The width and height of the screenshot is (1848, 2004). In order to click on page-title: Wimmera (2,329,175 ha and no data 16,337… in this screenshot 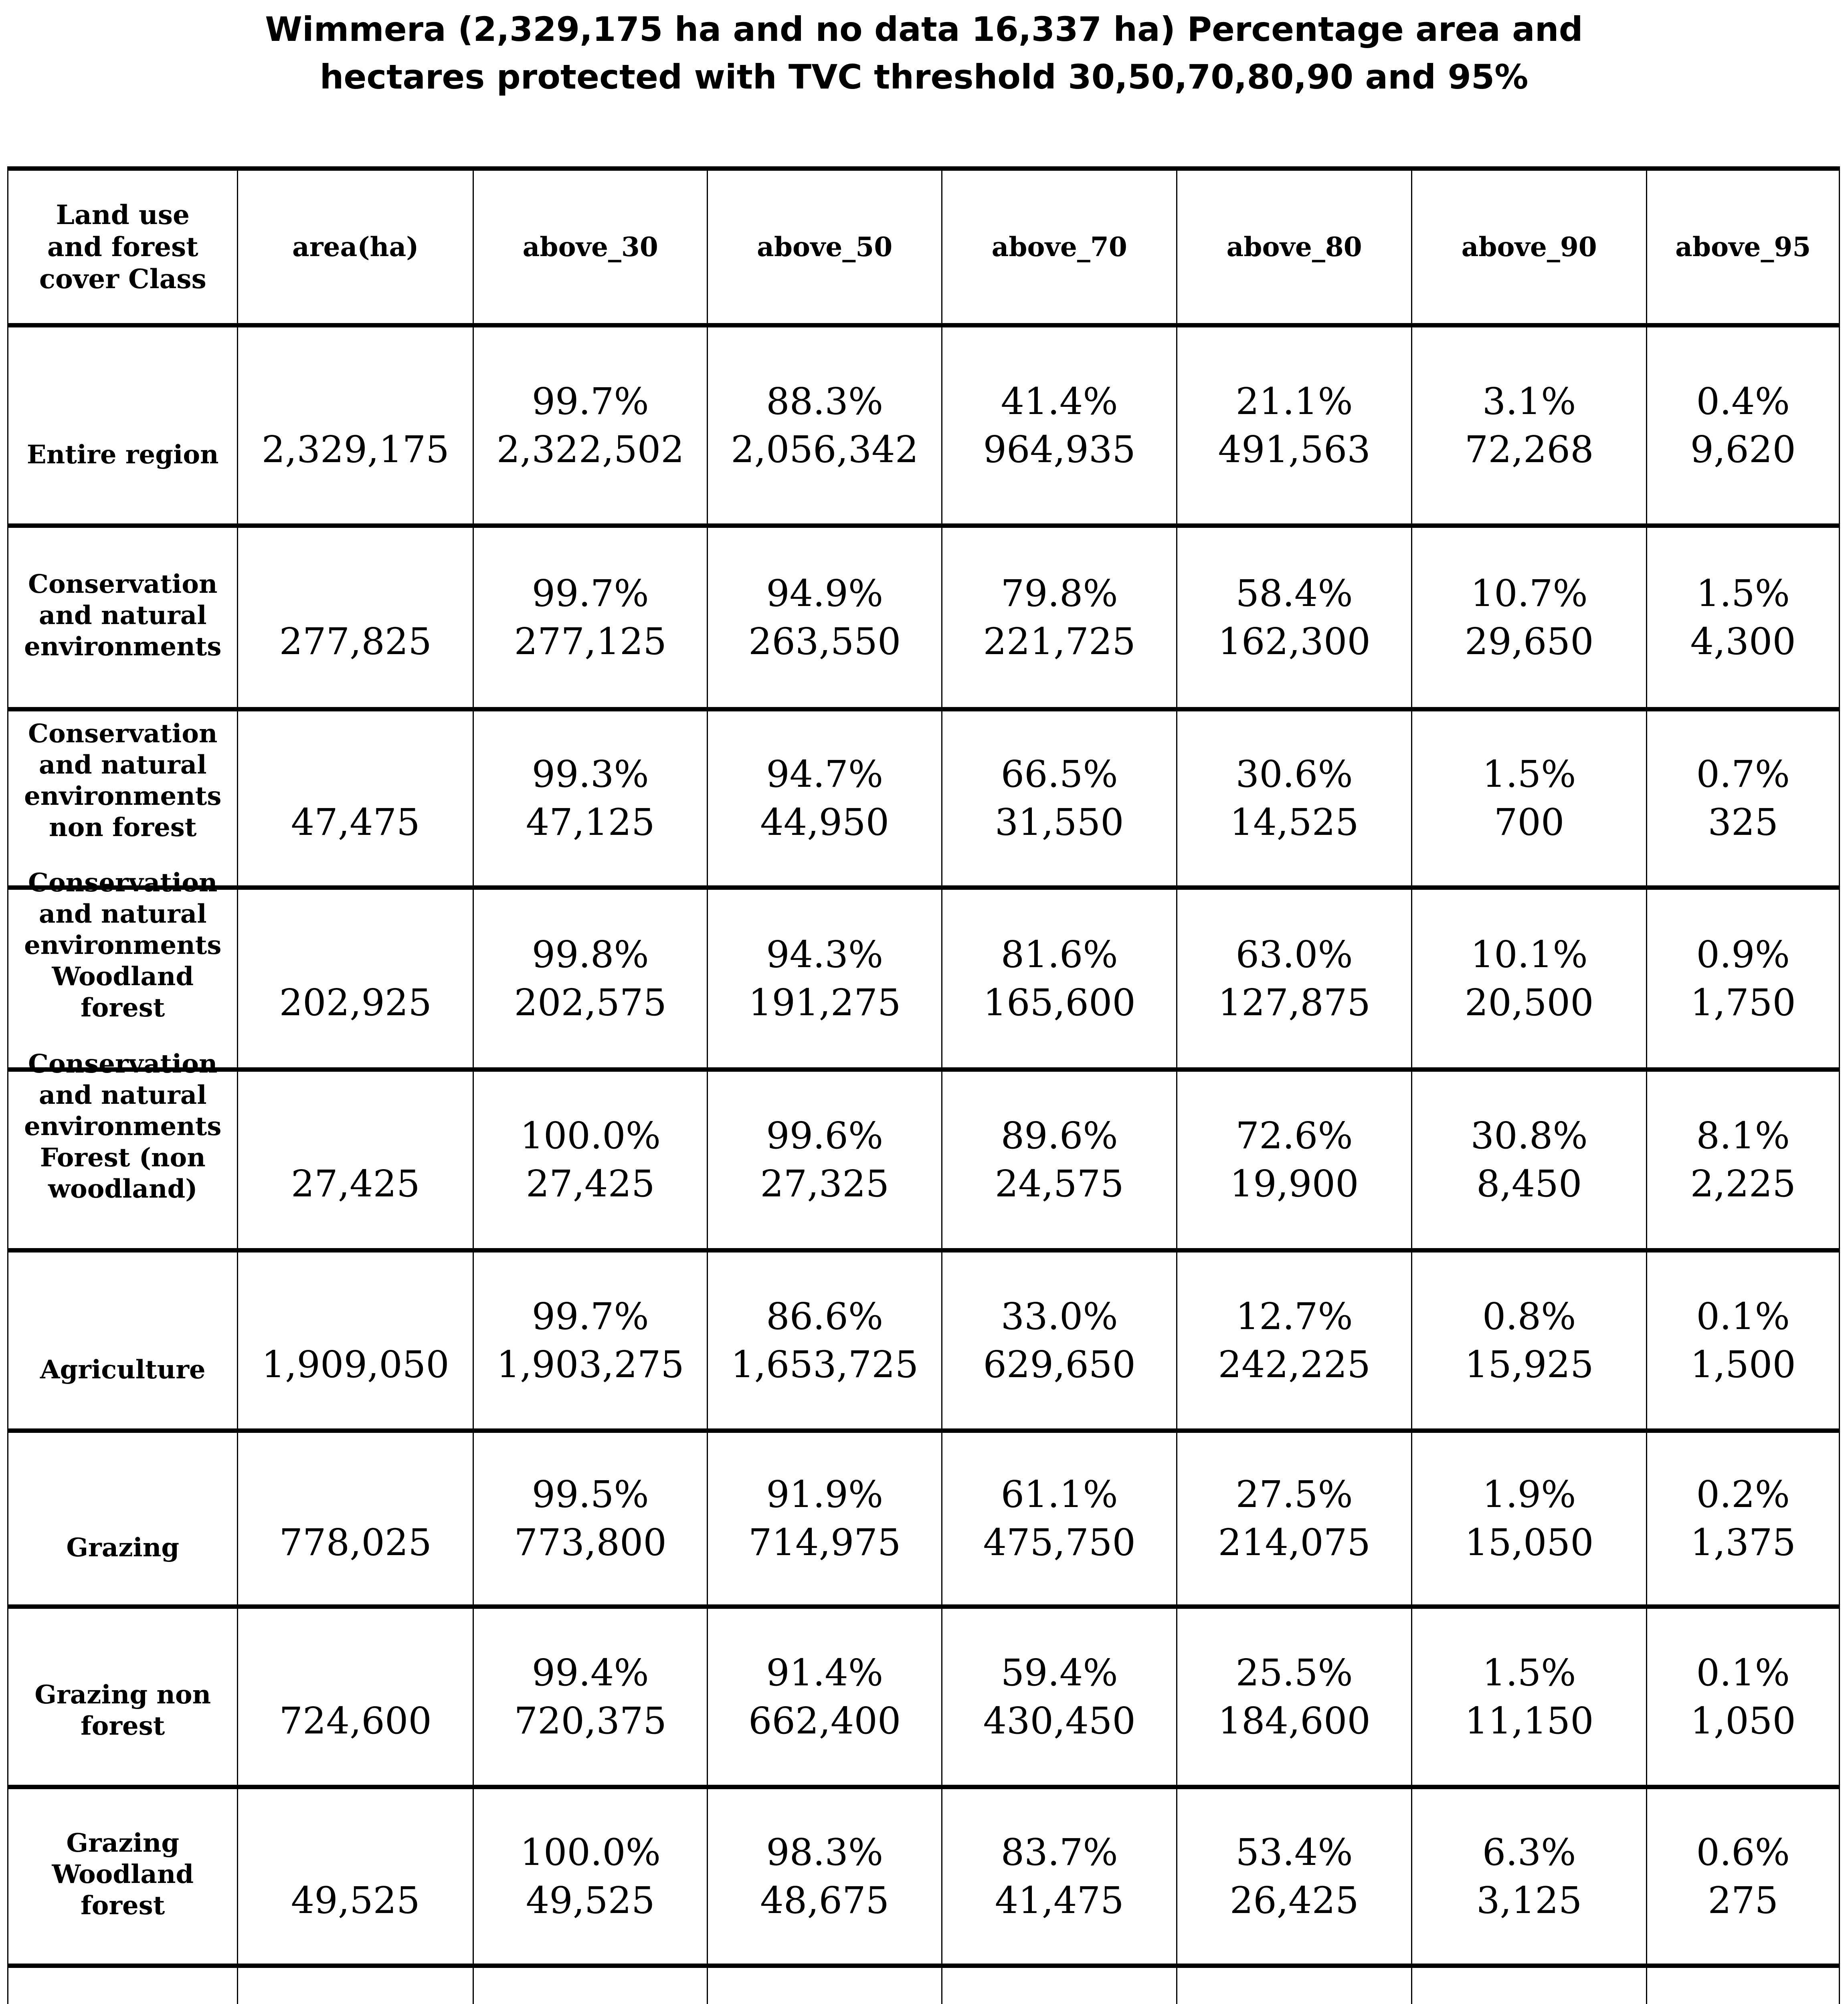, I will do `click(924, 53)`.